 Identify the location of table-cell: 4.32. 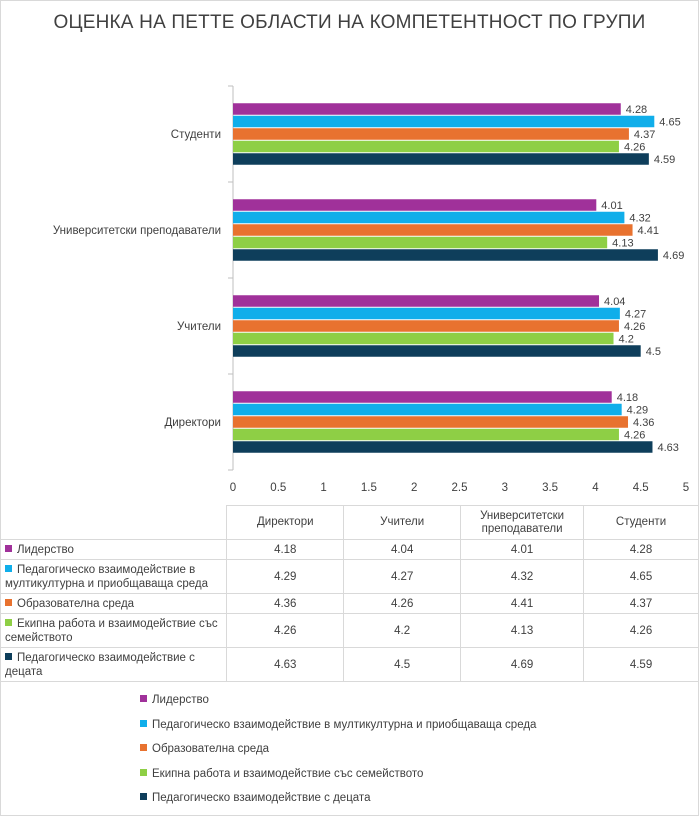
(522, 576).